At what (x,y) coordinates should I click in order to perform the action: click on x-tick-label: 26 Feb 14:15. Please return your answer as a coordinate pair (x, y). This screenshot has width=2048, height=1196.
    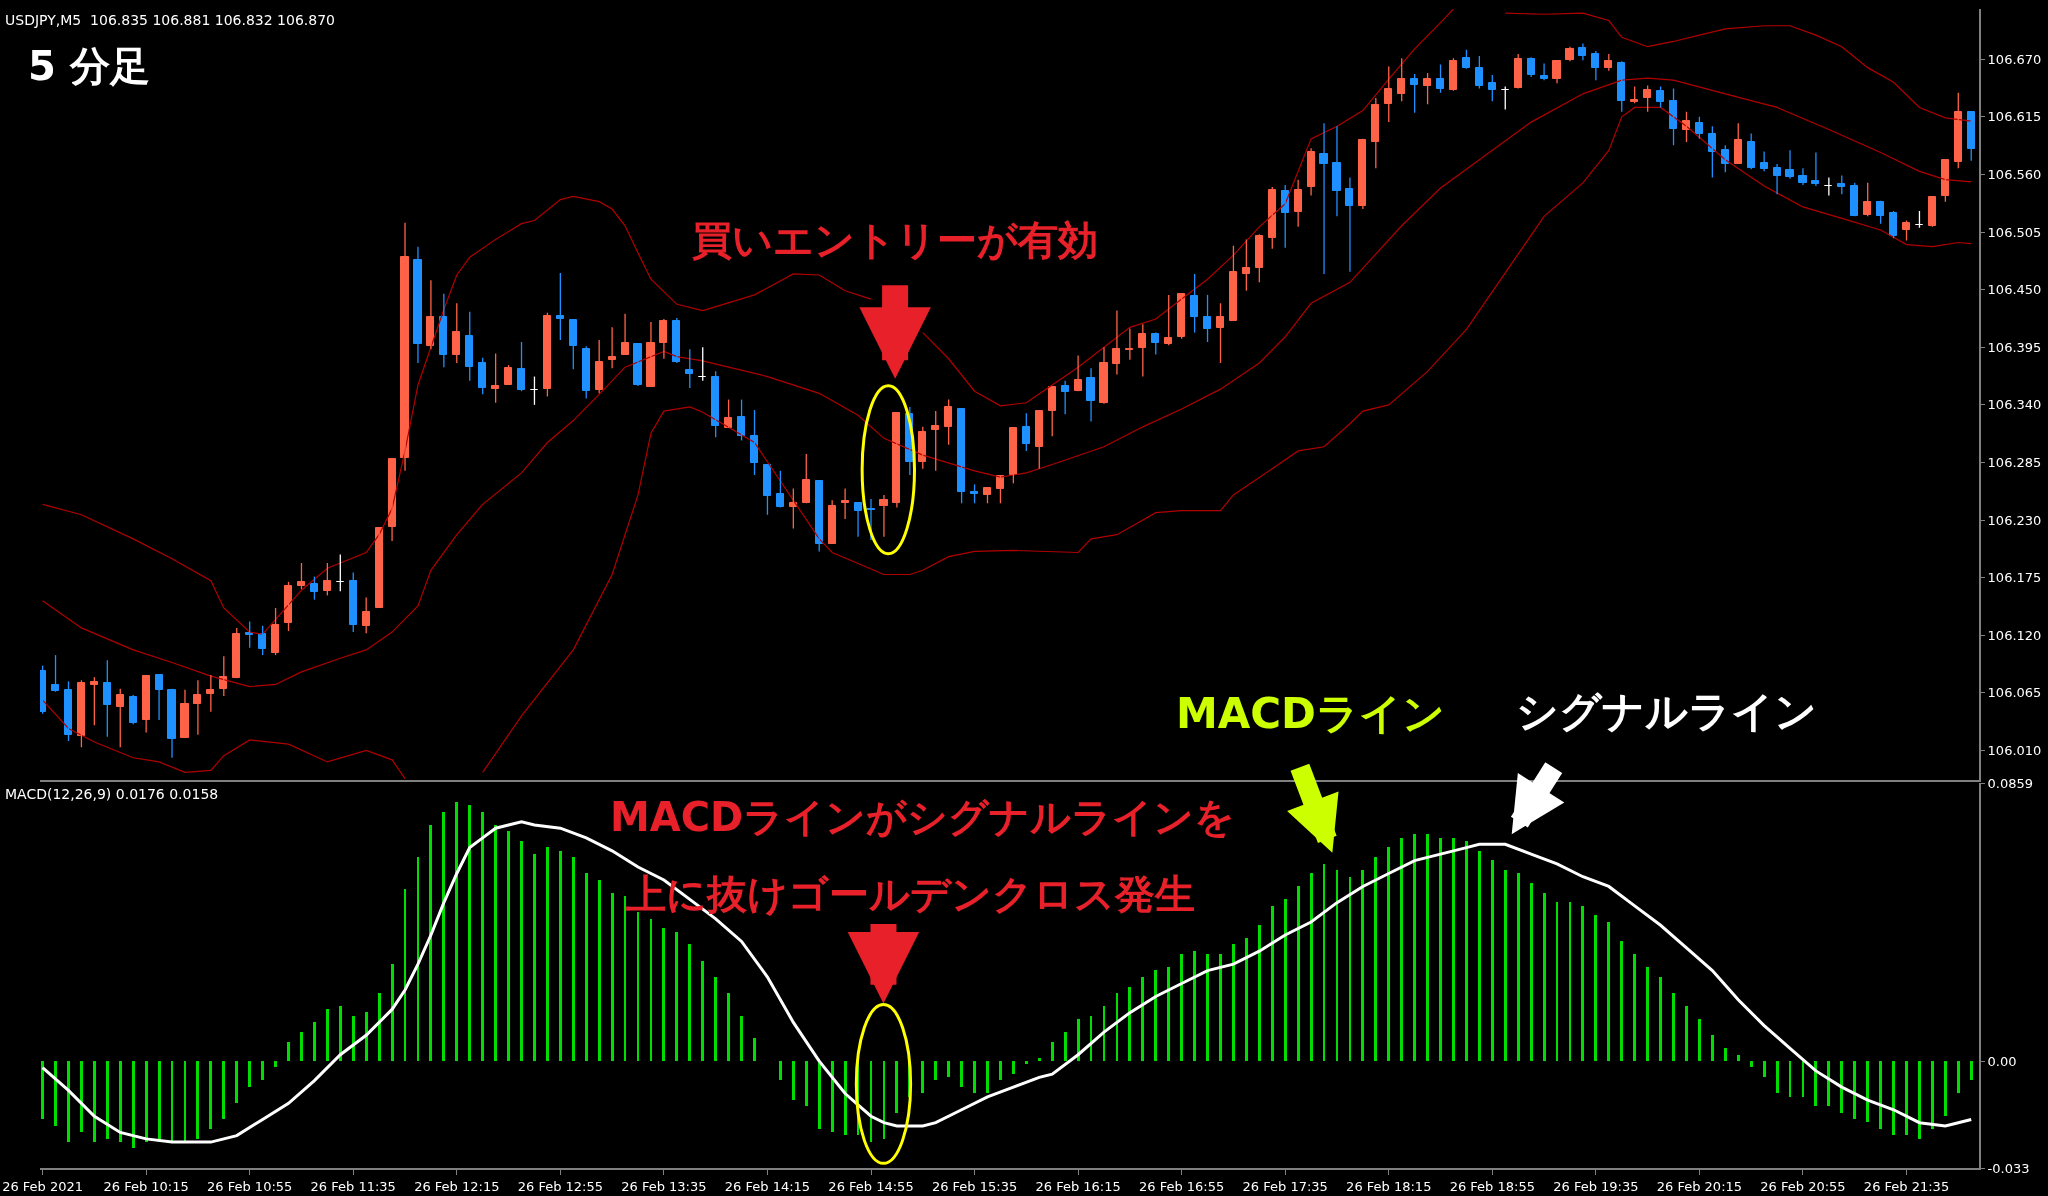
    Looking at the image, I should click on (767, 1186).